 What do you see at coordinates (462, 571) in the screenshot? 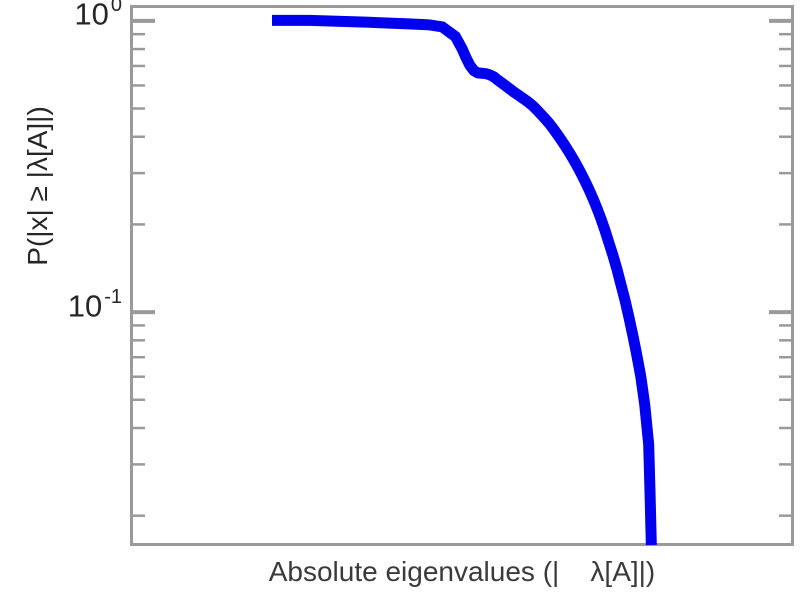
I see `x-axis-title: Absolute eigenvalues (| λ[A]|)` at bounding box center [462, 571].